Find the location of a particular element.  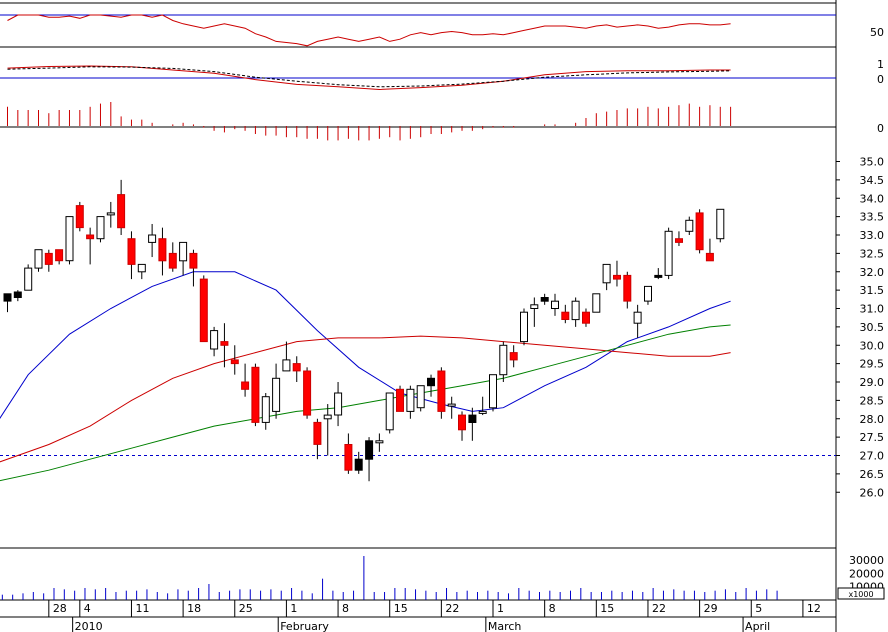

date-axis-day-label: 18 is located at coordinates (194, 608).